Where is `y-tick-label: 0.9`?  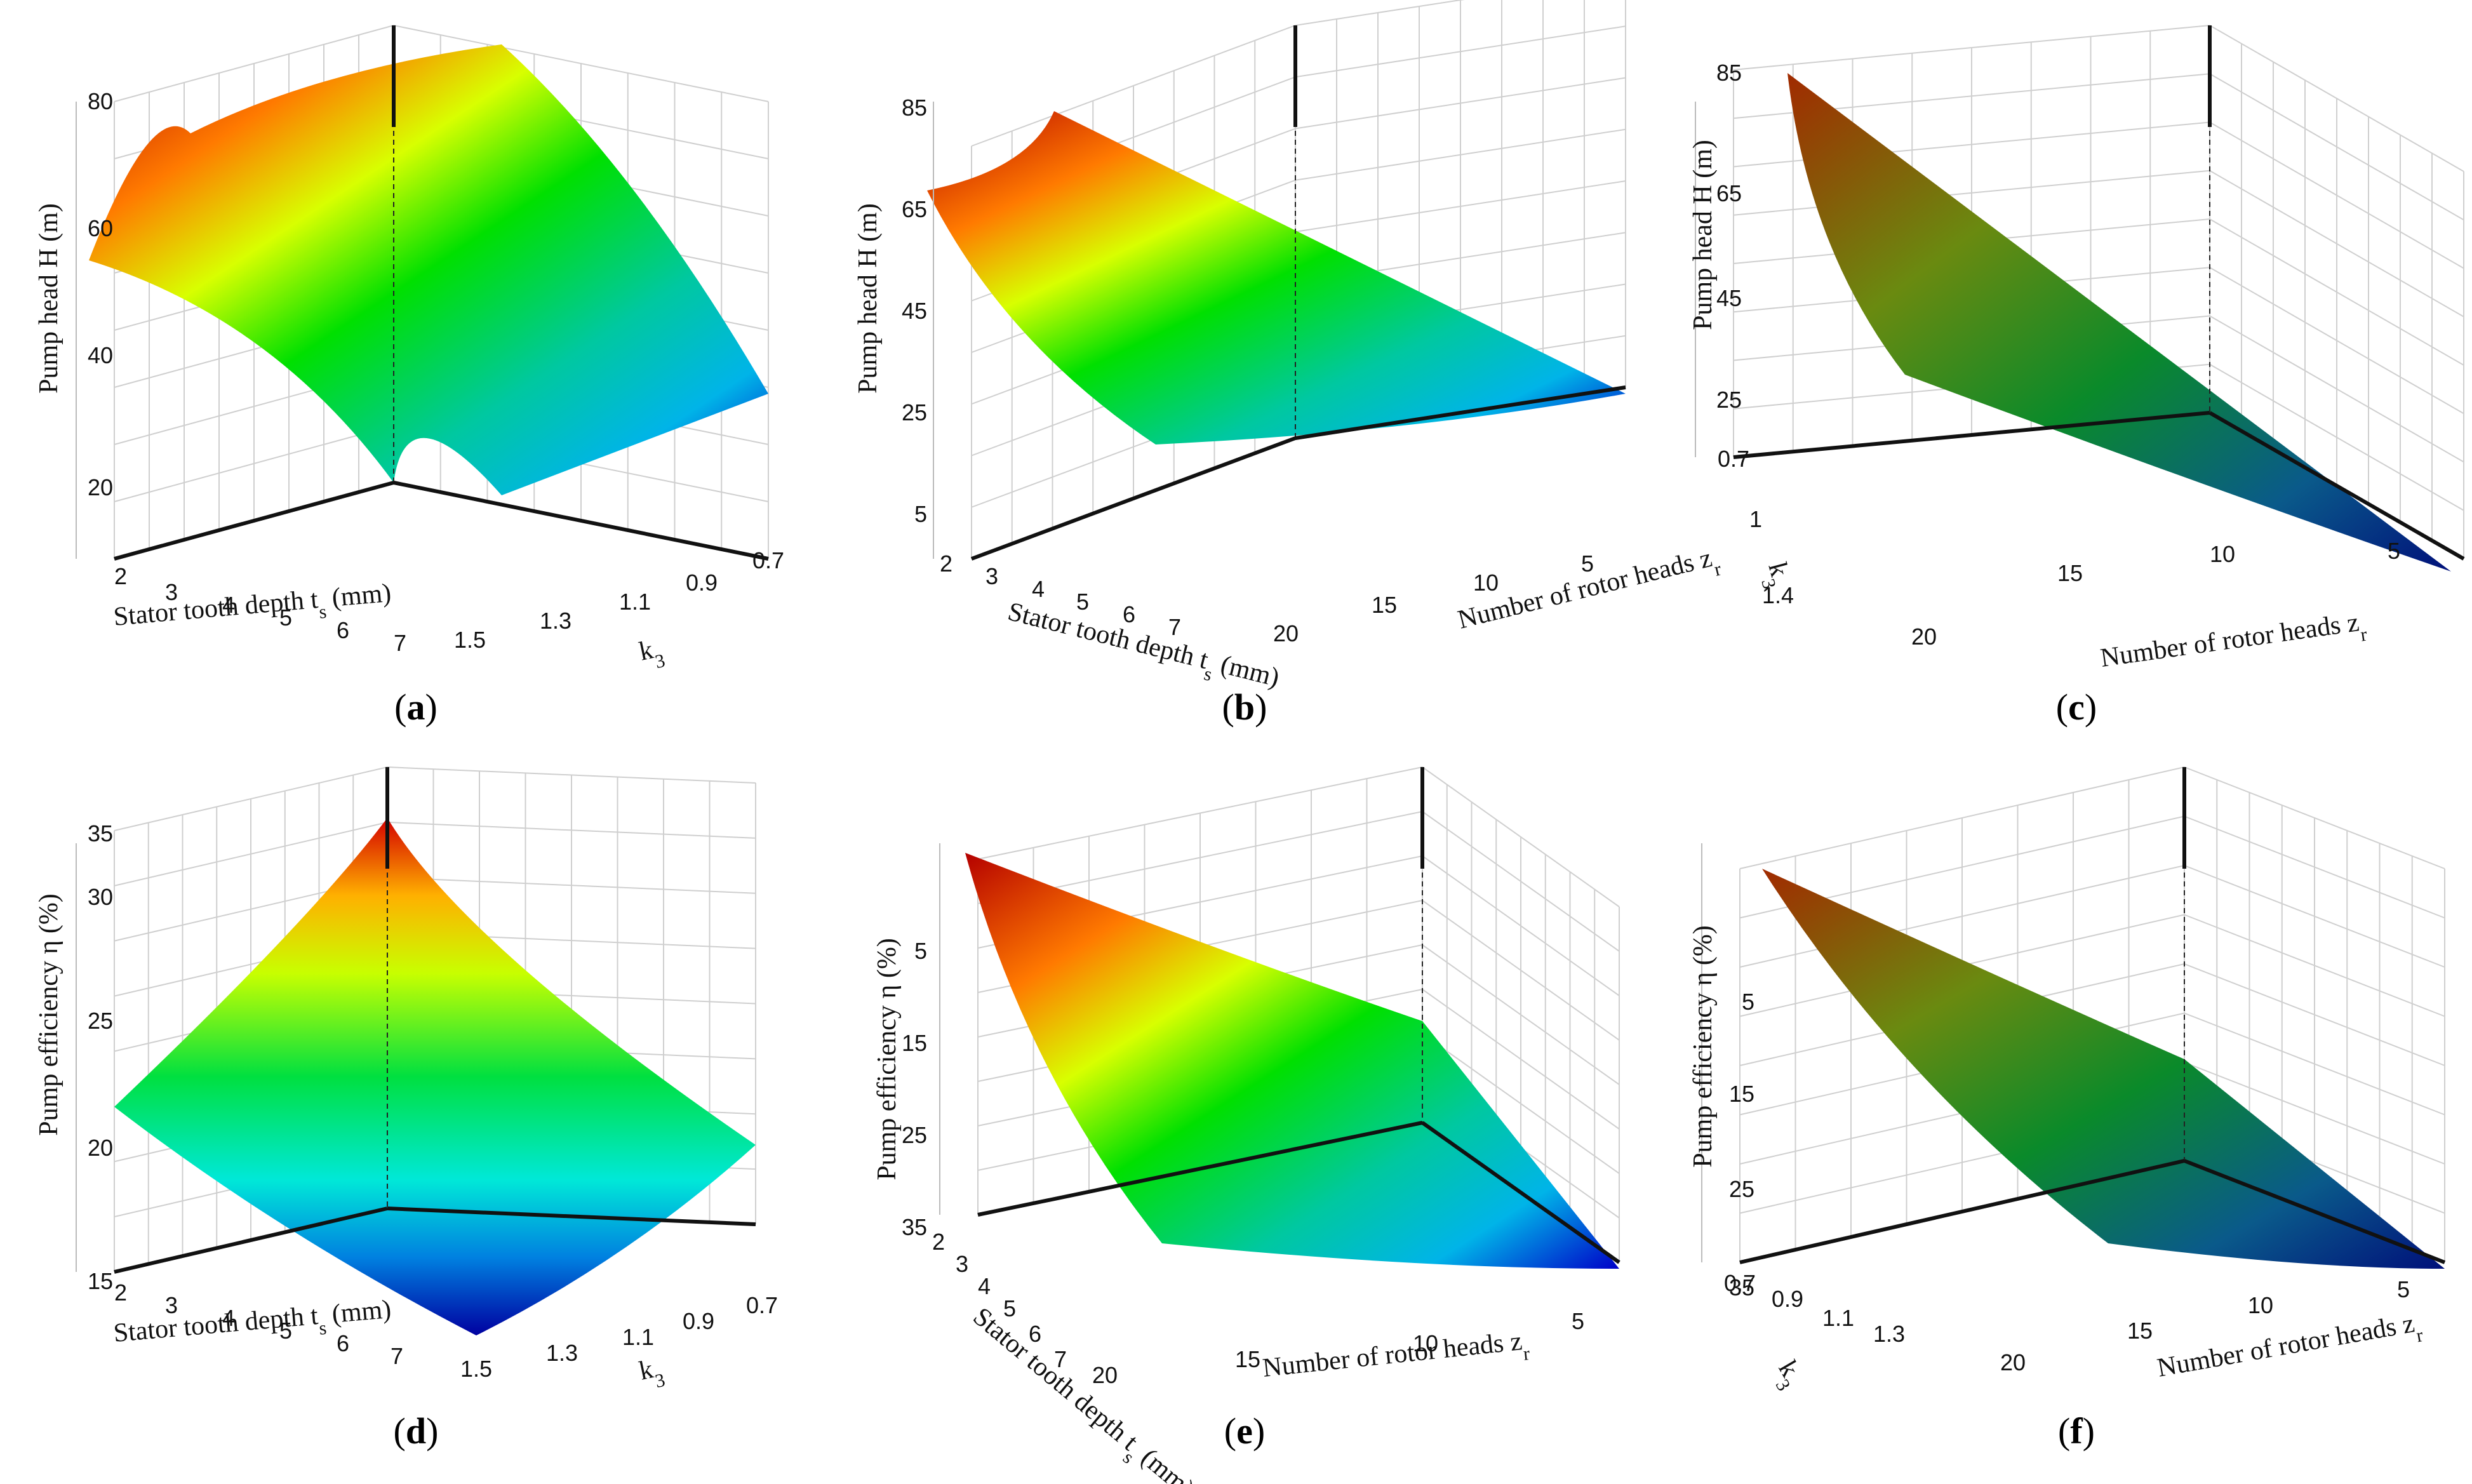 y-tick-label: 0.9 is located at coordinates (699, 1321).